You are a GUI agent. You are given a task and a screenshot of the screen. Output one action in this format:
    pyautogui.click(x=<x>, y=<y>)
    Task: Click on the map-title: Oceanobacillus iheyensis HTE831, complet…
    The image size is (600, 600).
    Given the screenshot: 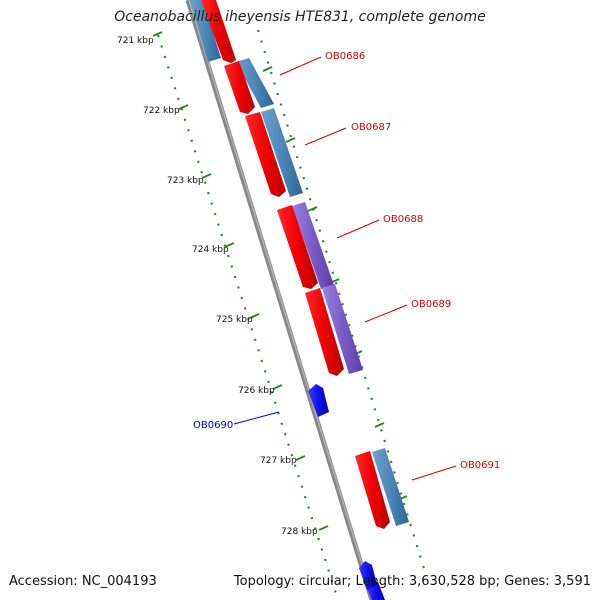 What is the action you would take?
    pyautogui.click(x=300, y=17)
    